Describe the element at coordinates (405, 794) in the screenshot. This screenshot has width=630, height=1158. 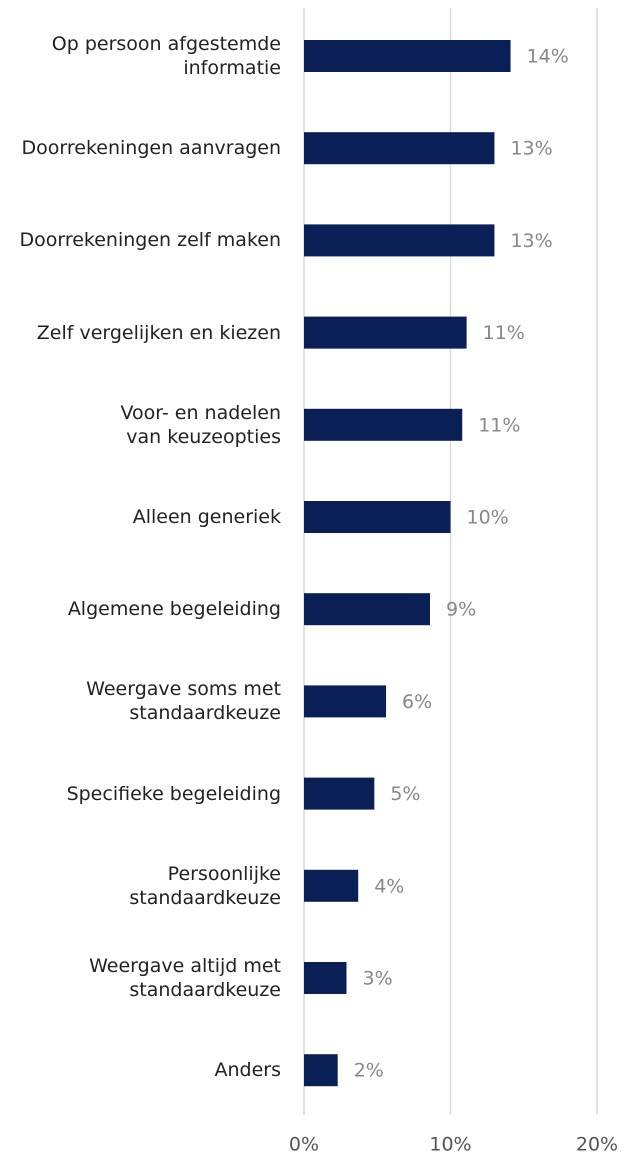
I see `value-label: 5%` at that location.